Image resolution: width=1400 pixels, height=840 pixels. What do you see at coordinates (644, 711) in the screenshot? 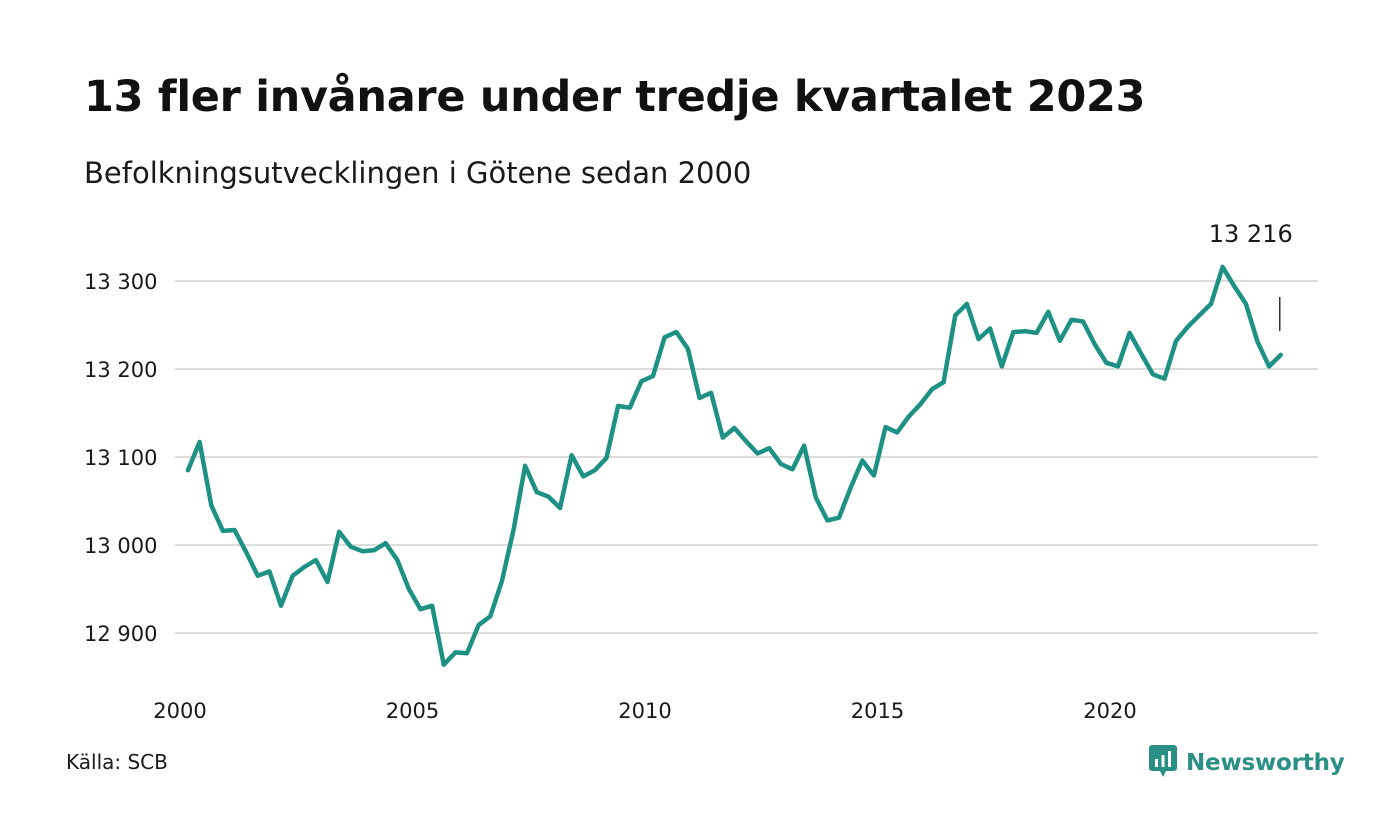
I see `x-tick-label: 2010` at bounding box center [644, 711].